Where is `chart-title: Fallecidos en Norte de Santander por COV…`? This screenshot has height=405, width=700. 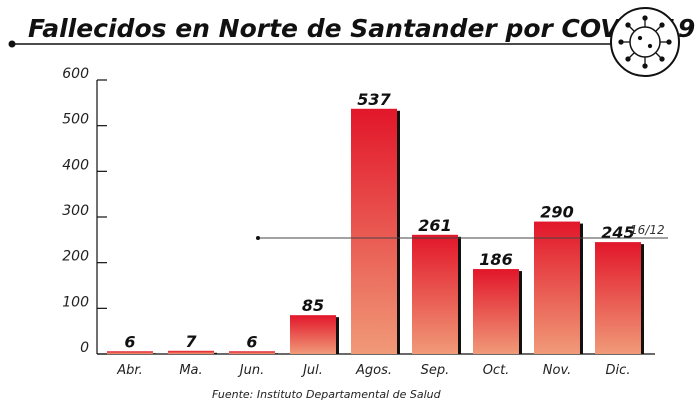
chart-title: Fallecidos en Norte de Santander por COV… is located at coordinates (361, 28).